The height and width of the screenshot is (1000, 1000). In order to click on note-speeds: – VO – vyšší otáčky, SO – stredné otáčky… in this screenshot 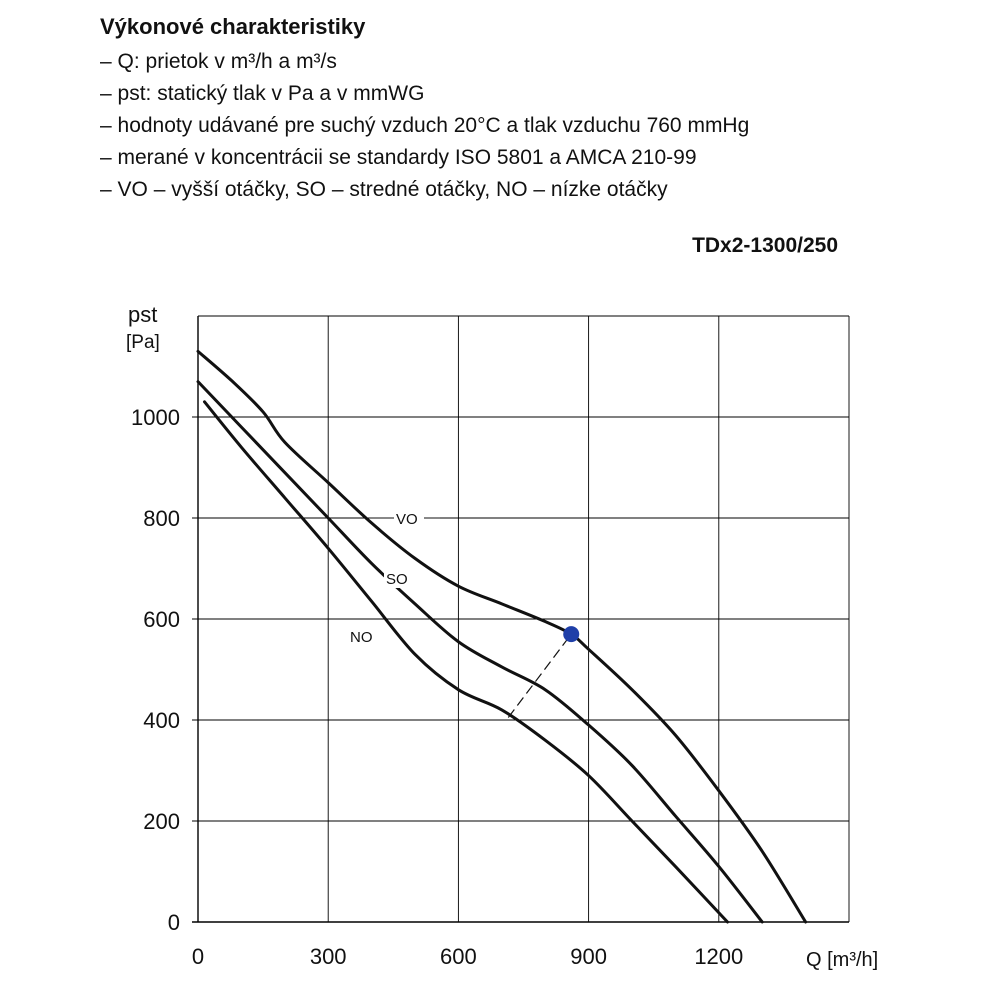, I will do `click(384, 189)`.